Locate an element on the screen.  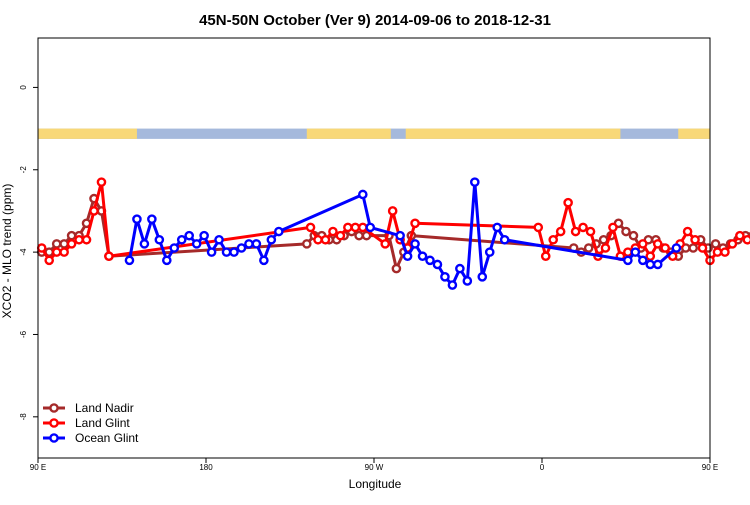
x-tick-label: 90 E is located at coordinates (38, 467).